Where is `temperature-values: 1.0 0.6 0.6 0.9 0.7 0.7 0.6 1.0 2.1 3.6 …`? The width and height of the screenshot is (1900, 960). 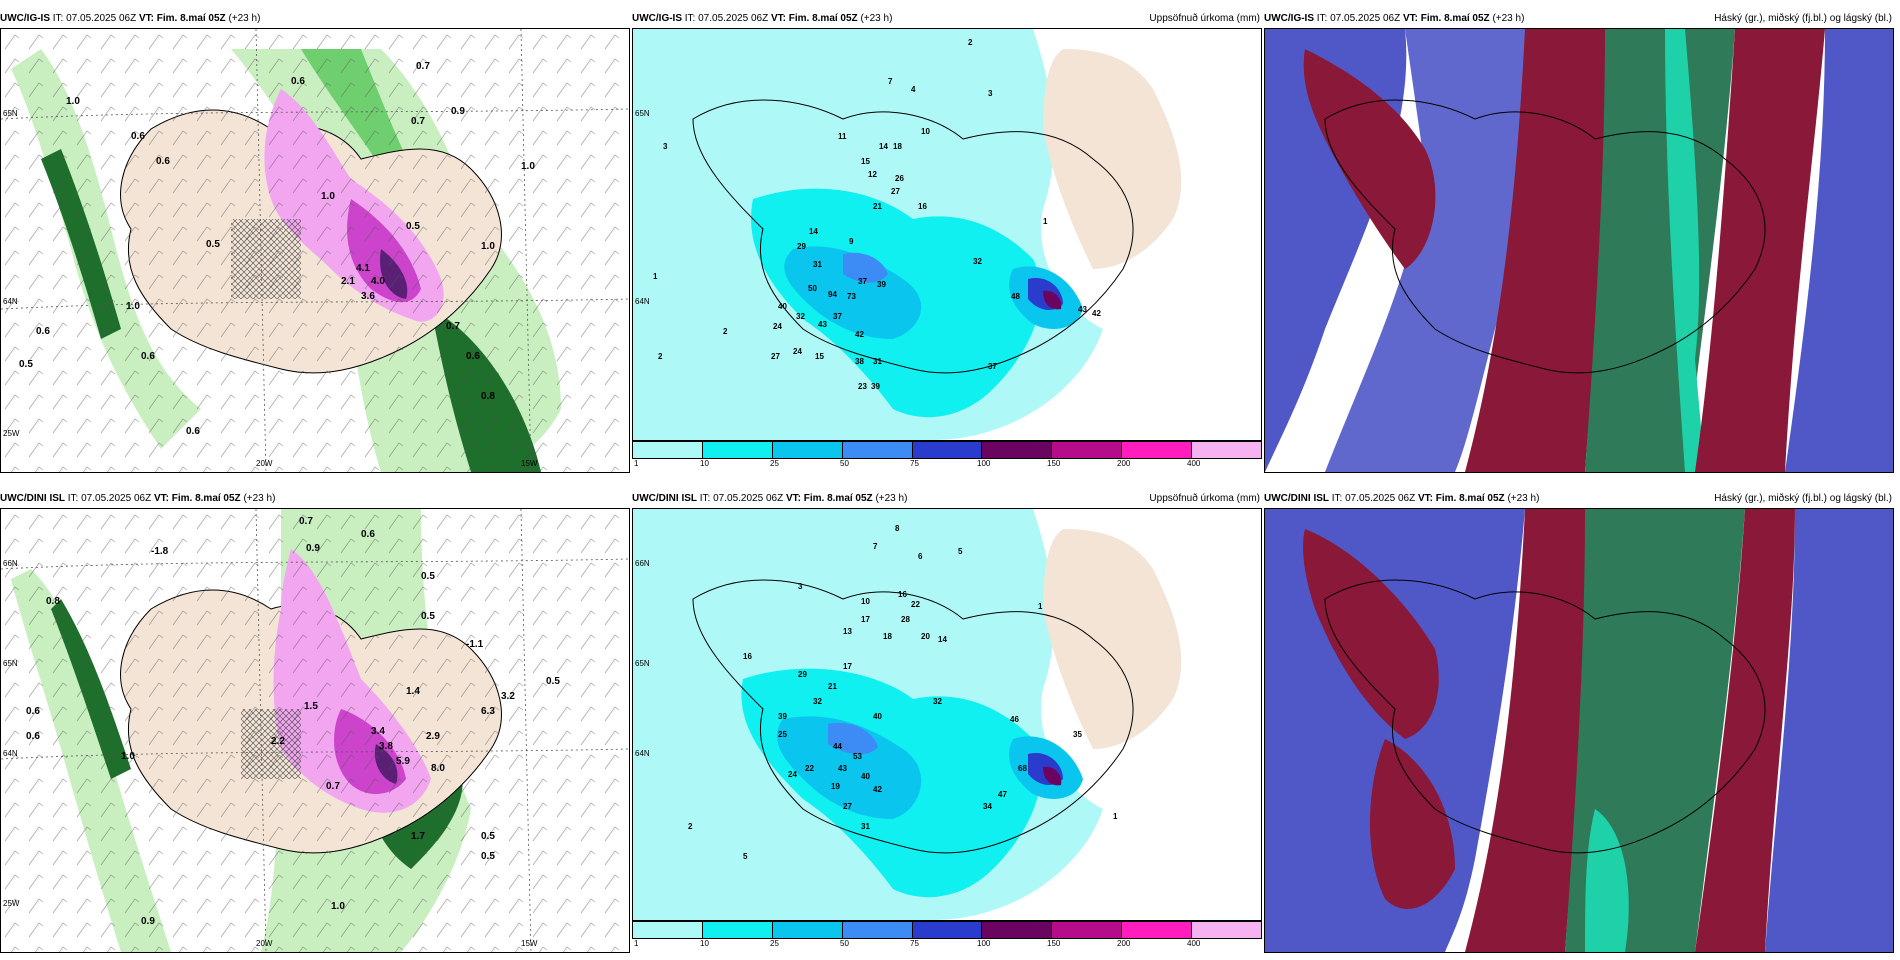
temperature-values: 1.0 0.6 0.6 0.9 0.7 0.7 0.6 1.0 2.1 3.6 … is located at coordinates (277, 249).